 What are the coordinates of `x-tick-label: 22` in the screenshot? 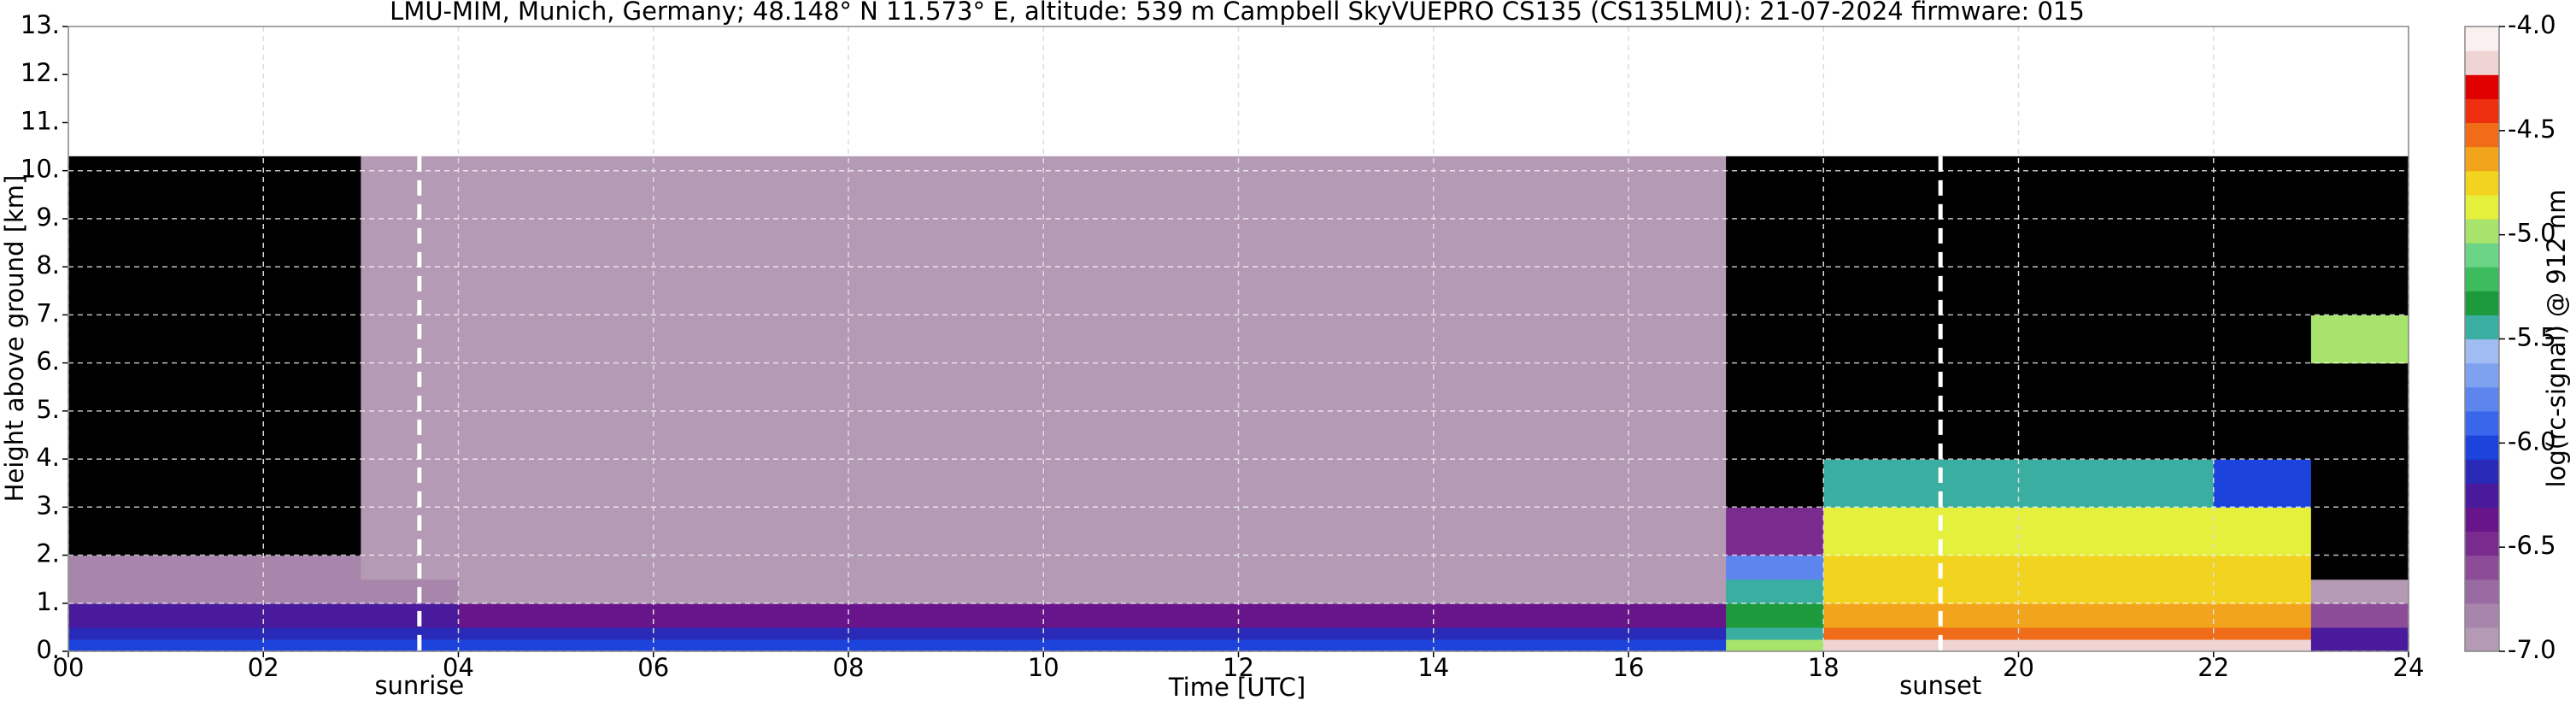 It's located at (2213, 667).